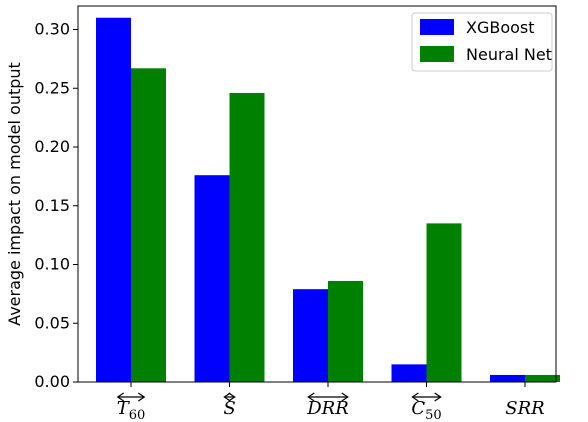  What do you see at coordinates (509, 54) in the screenshot?
I see `legend-label: Neural Net` at bounding box center [509, 54].